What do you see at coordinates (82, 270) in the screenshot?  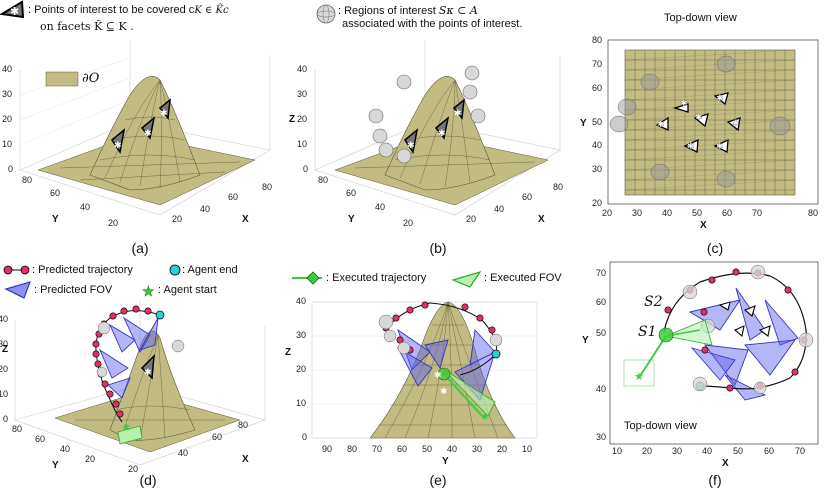 I see `predicted-trajectory-label: : Predicted trajectory` at bounding box center [82, 270].